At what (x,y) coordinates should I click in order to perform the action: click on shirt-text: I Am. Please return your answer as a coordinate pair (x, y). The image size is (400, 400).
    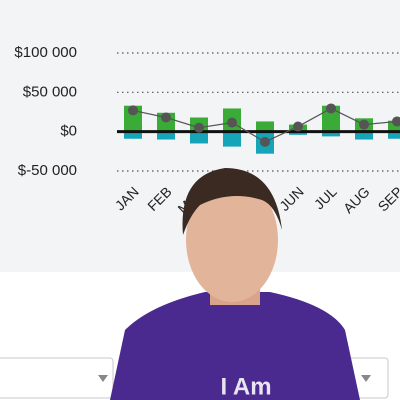
    Looking at the image, I should click on (245, 386).